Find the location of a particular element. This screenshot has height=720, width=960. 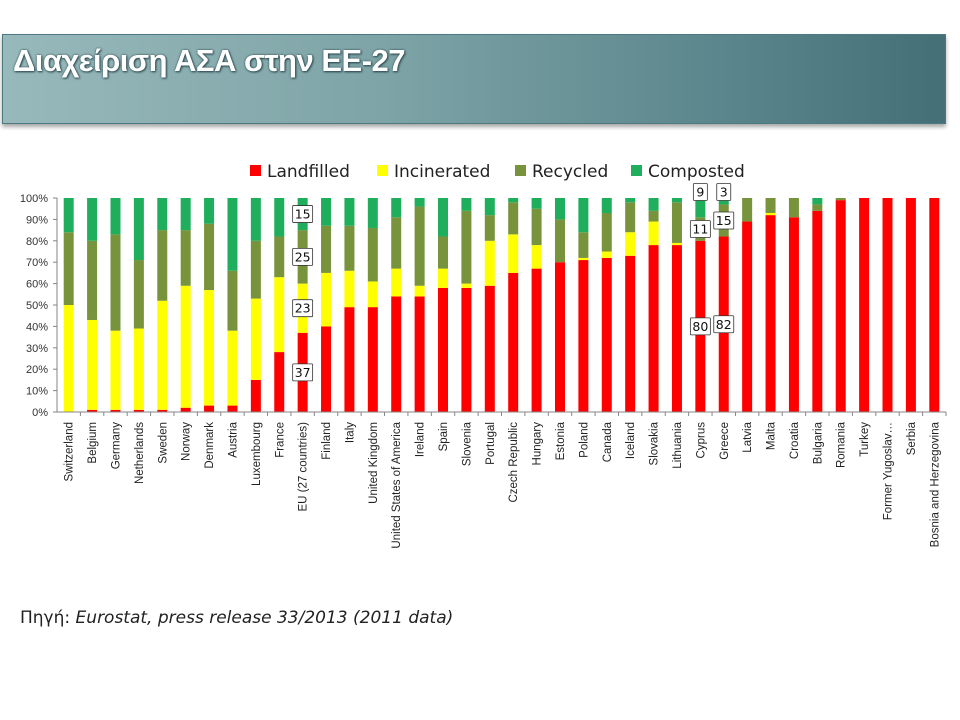

bar-composted-poland is located at coordinates (583, 215).